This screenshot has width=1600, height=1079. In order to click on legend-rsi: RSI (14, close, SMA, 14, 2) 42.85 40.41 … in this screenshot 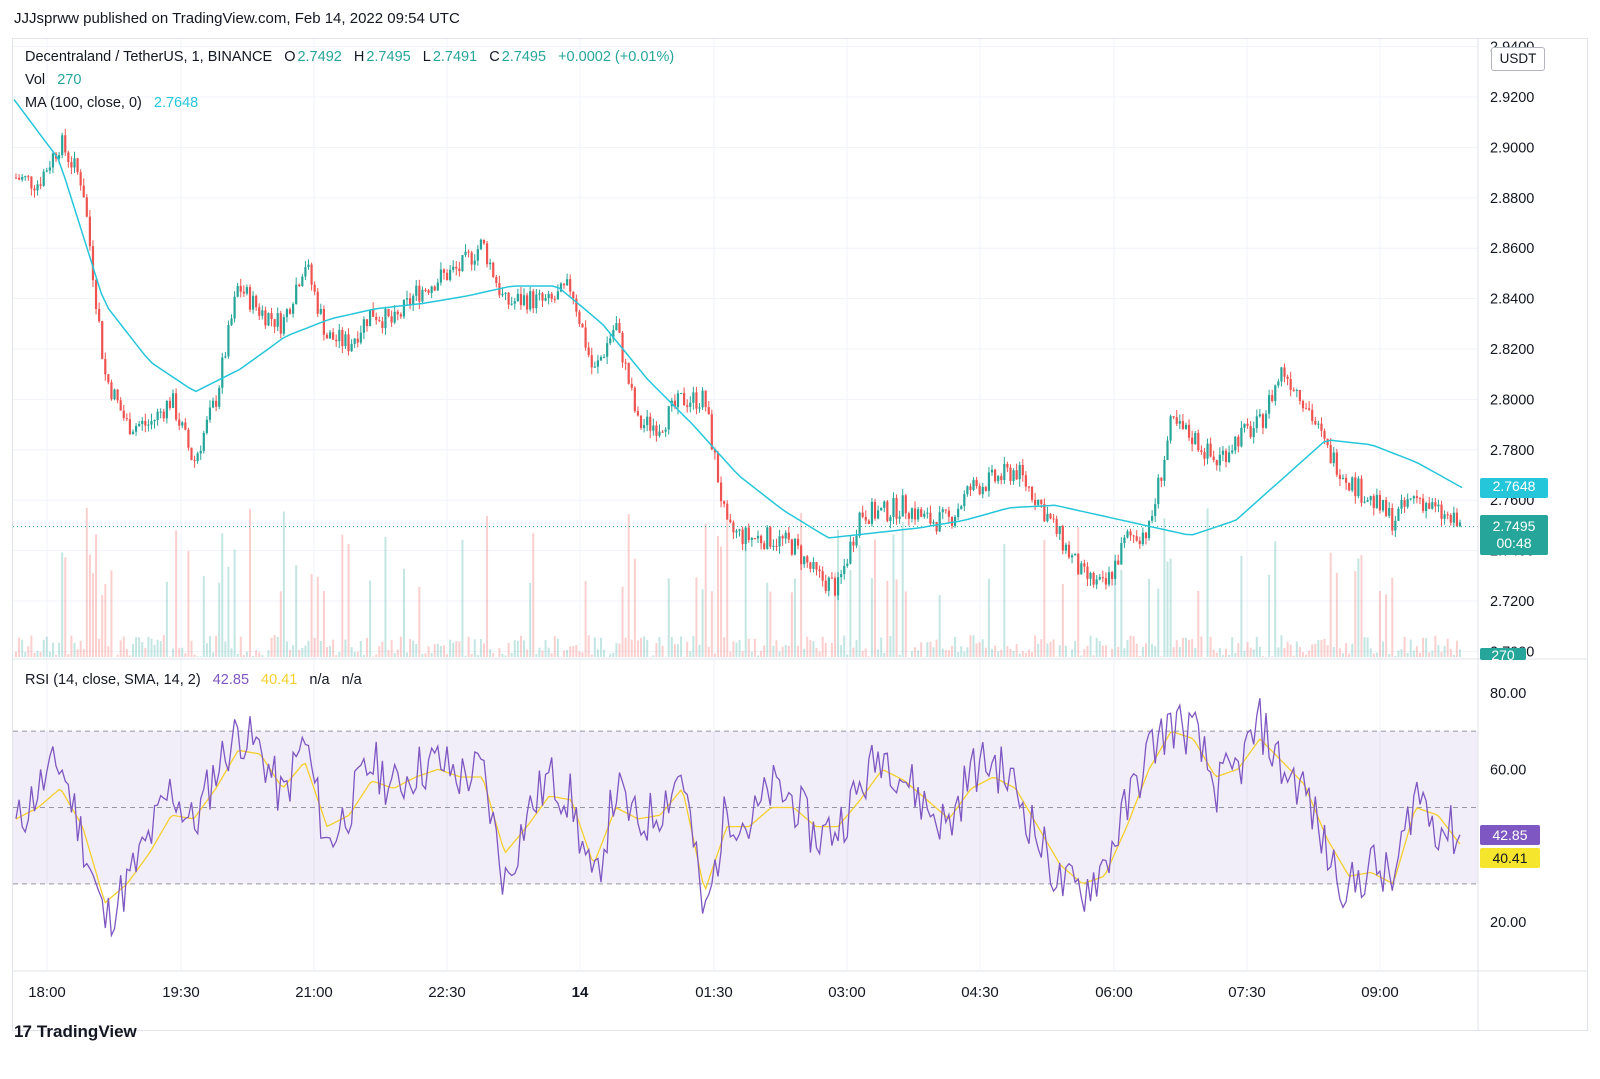, I will do `click(194, 680)`.